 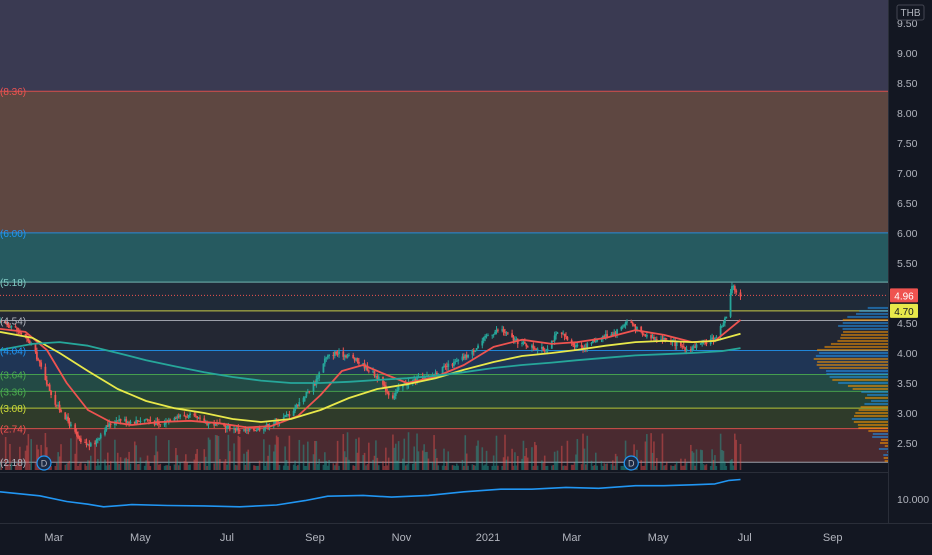 What do you see at coordinates (443, 538) in the screenshot?
I see `time-axis: Mar May Jul Sep Nov 2021 Mar May Jul Sep` at bounding box center [443, 538].